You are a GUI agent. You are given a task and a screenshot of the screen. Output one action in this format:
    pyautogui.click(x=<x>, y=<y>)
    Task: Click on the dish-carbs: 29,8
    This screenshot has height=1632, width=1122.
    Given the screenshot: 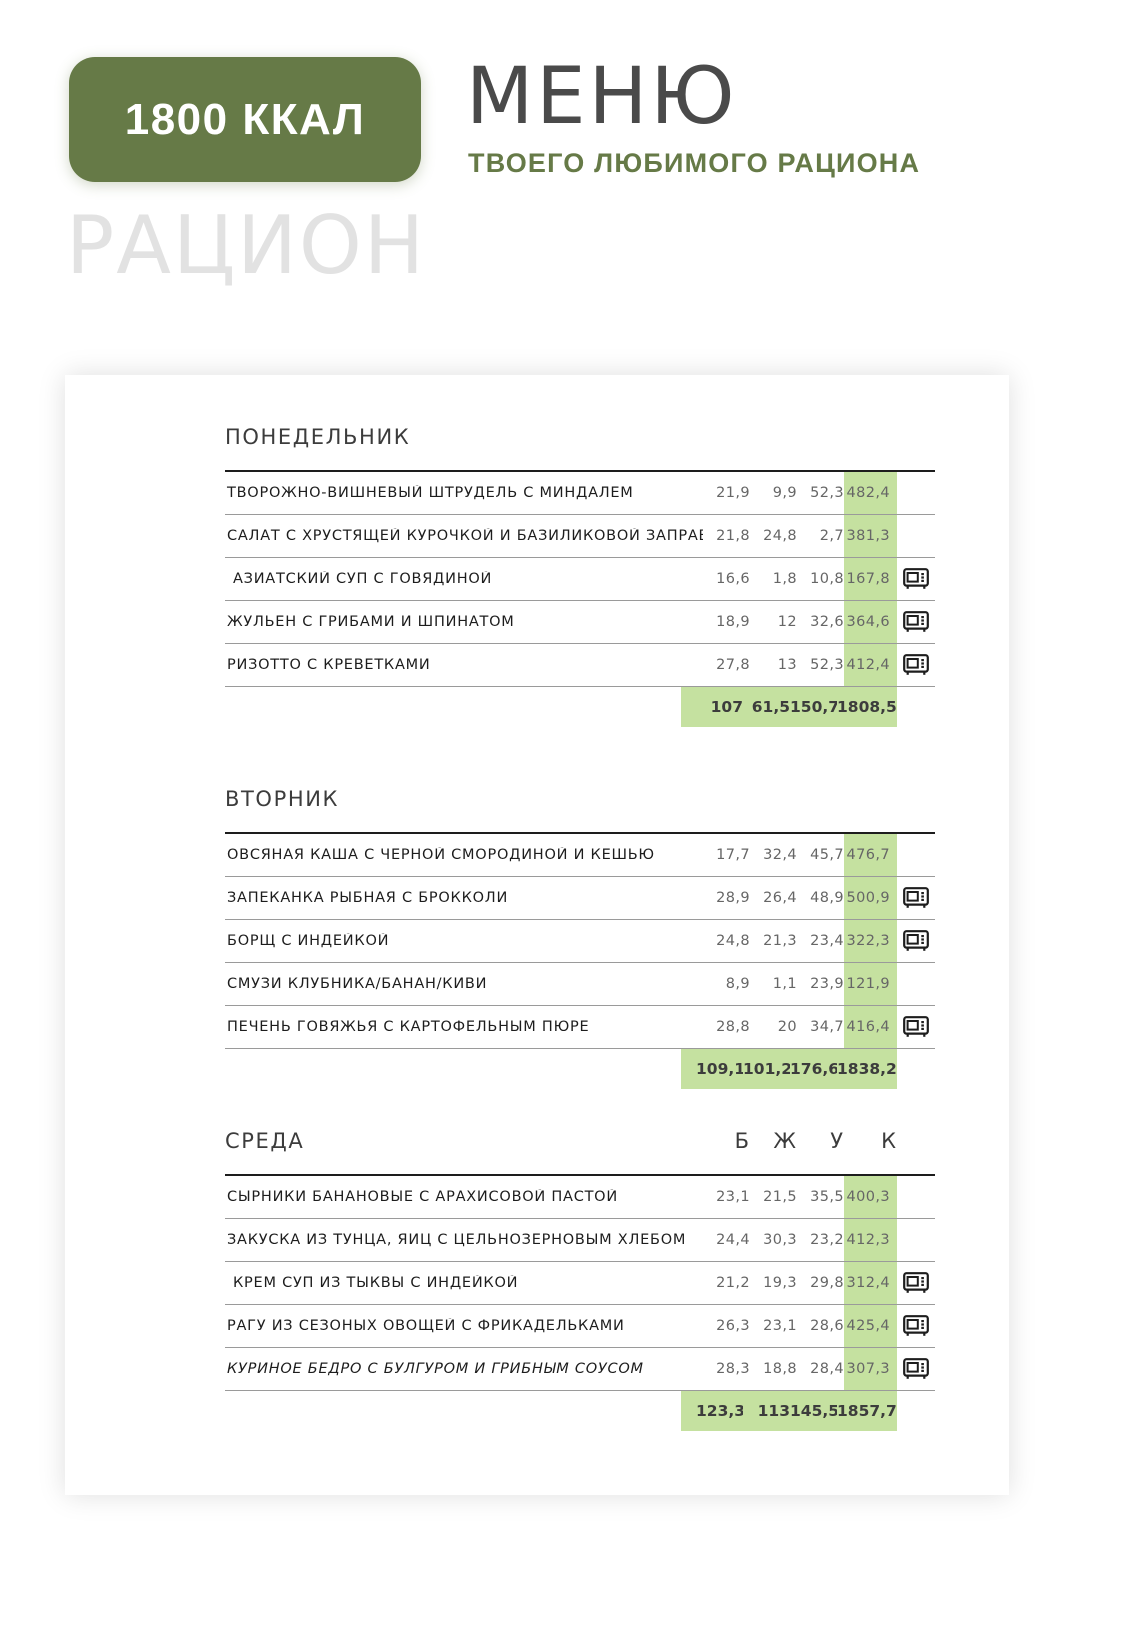 What is the action you would take?
    pyautogui.click(x=827, y=1283)
    